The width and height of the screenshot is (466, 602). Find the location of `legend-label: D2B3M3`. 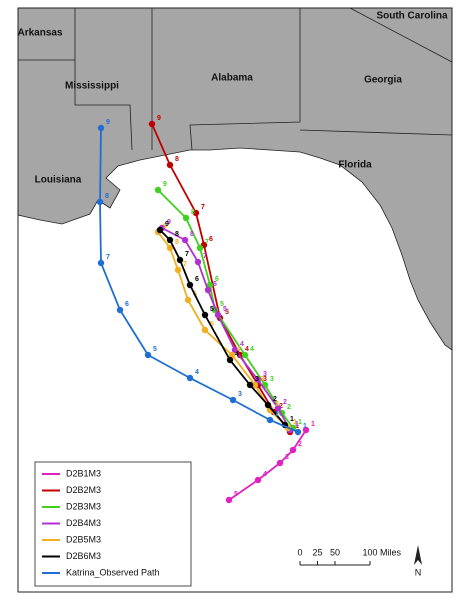

legend-label: D2B3M3 is located at coordinates (83, 506).